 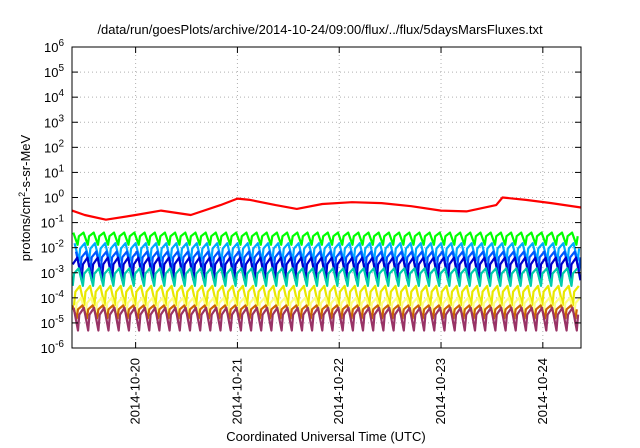 What do you see at coordinates (53, 297) in the screenshot?
I see `y-tick-label: 10⁻⁴` at bounding box center [53, 297].